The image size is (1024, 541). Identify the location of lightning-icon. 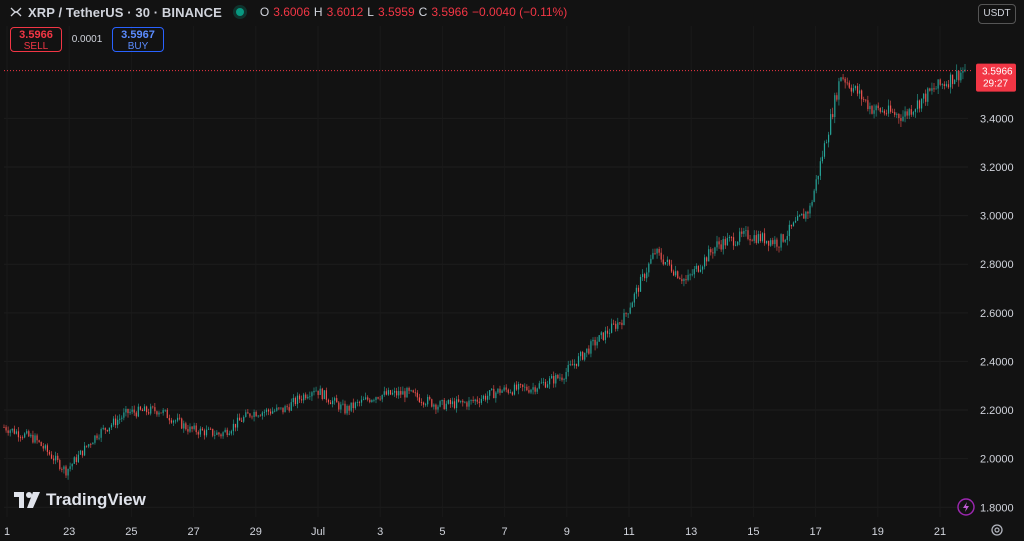
(966, 507).